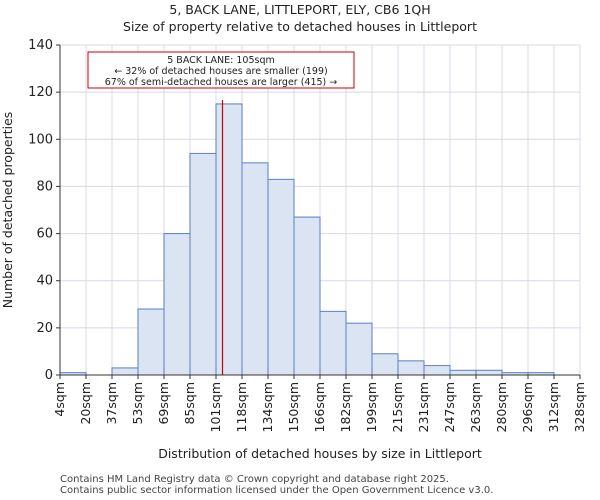  Describe the element at coordinates (177, 304) in the screenshot. I see `bar-69sqm` at that location.